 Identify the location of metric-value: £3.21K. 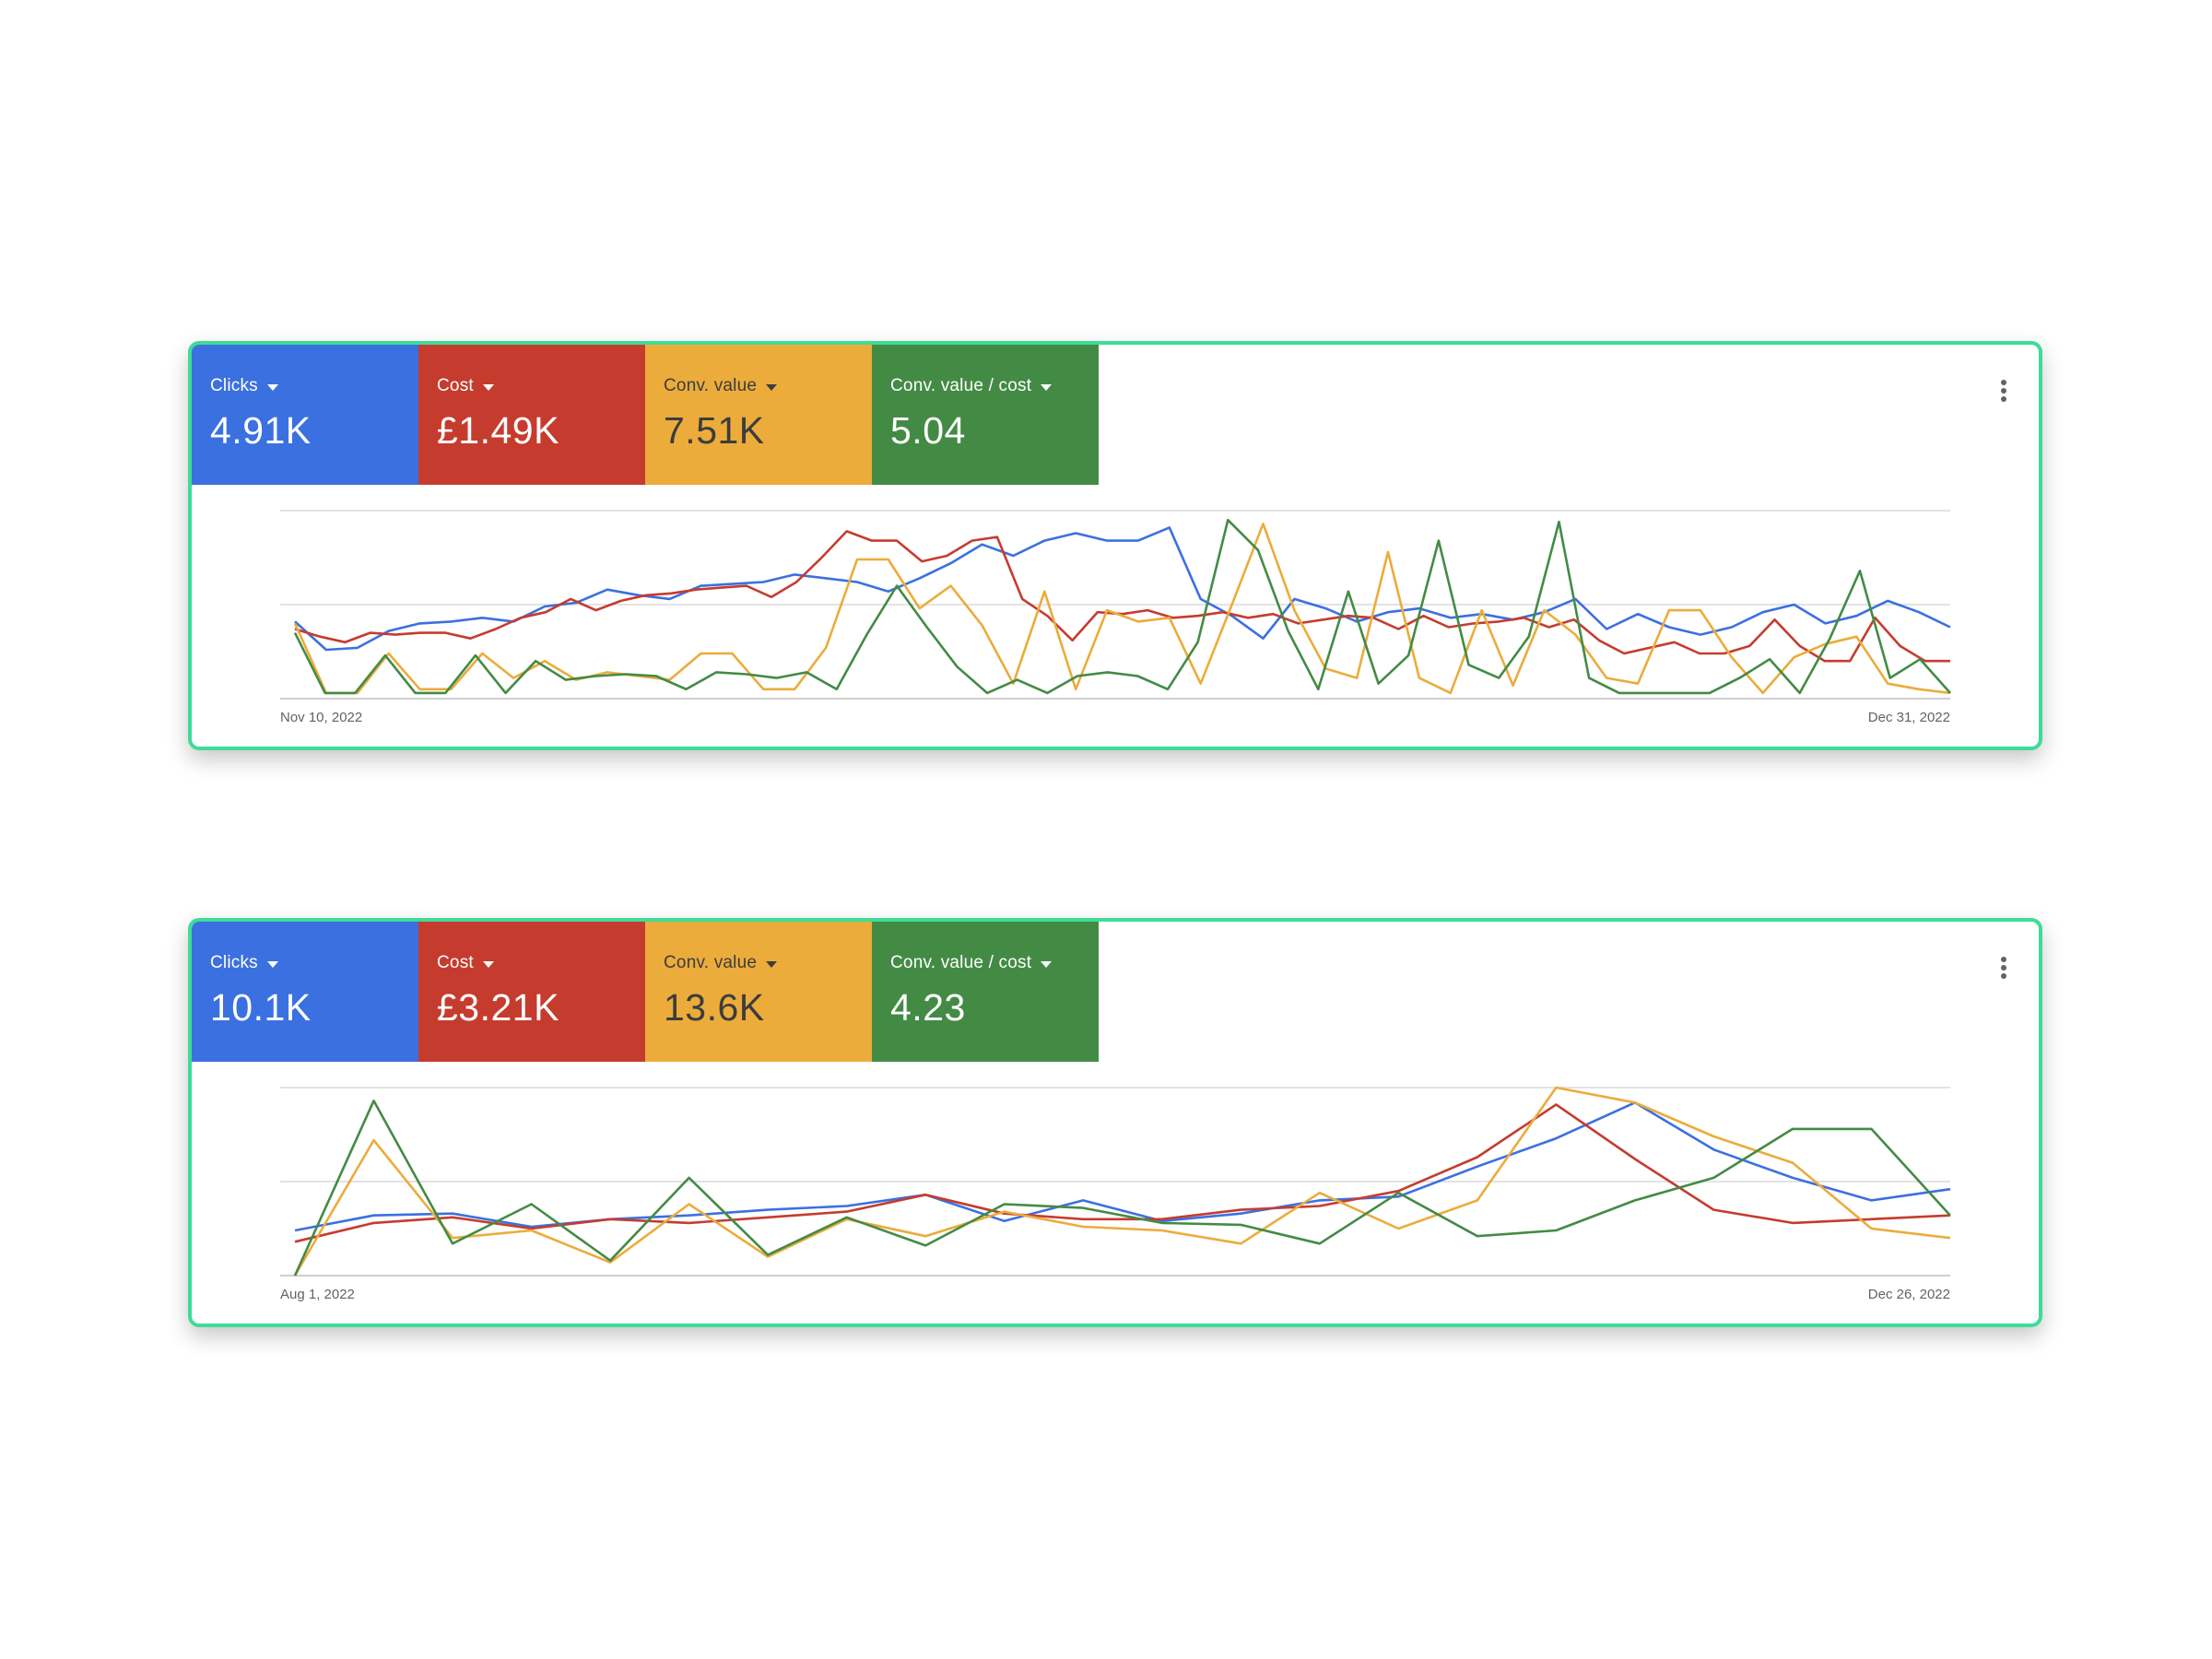
(498, 1007).